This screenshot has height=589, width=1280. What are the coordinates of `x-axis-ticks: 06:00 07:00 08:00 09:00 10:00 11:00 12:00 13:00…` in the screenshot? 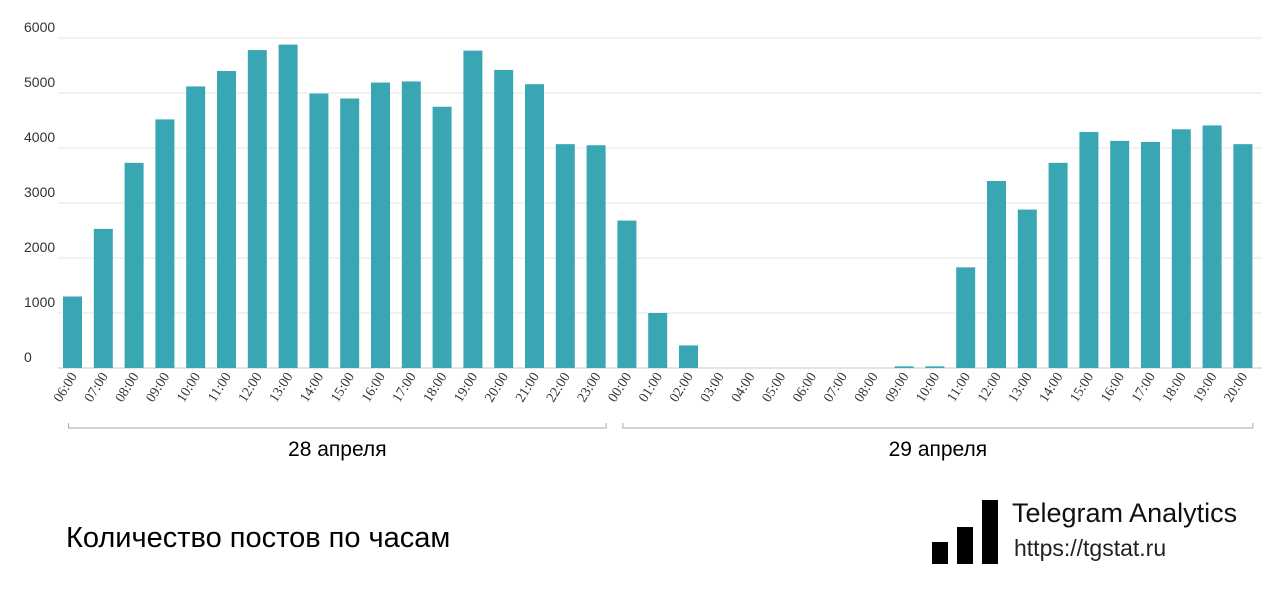 It's located at (651, 387).